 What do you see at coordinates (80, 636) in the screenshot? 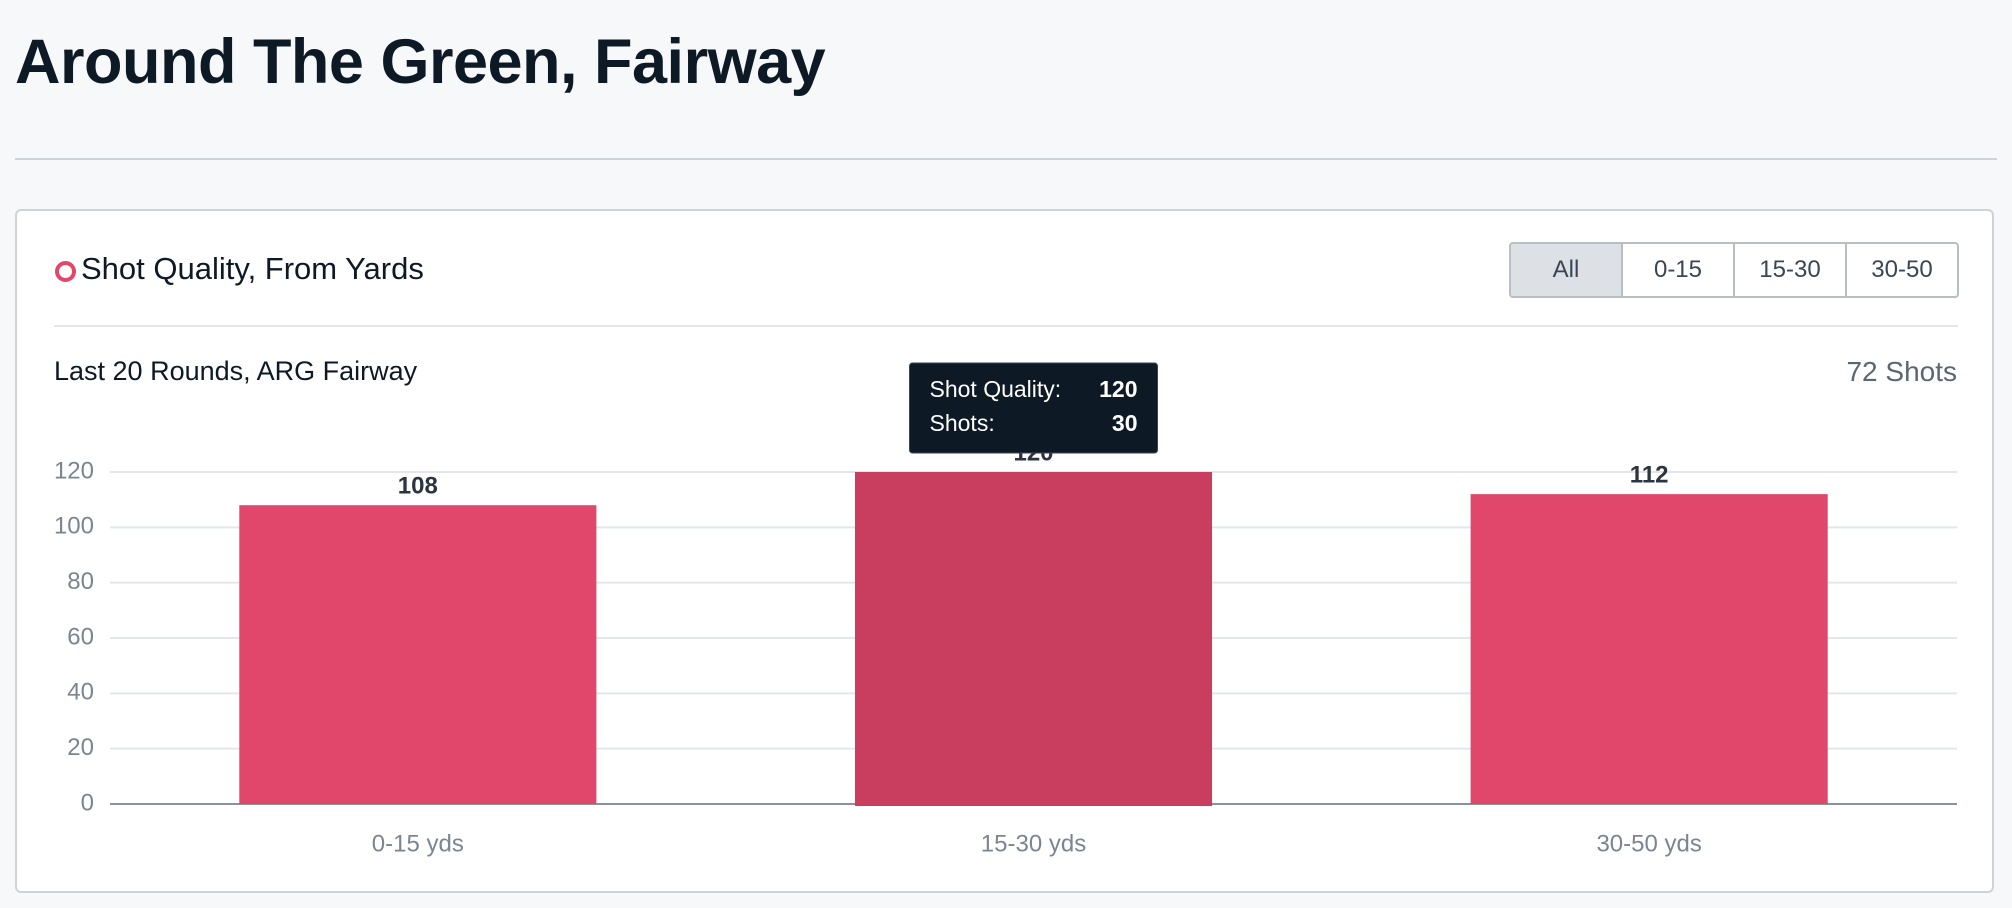
I see `y-tick-label: 60` at bounding box center [80, 636].